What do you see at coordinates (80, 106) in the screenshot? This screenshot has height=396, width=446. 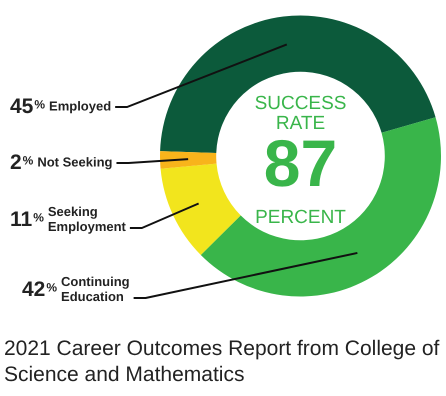 I see `slice-label: Employed` at bounding box center [80, 106].